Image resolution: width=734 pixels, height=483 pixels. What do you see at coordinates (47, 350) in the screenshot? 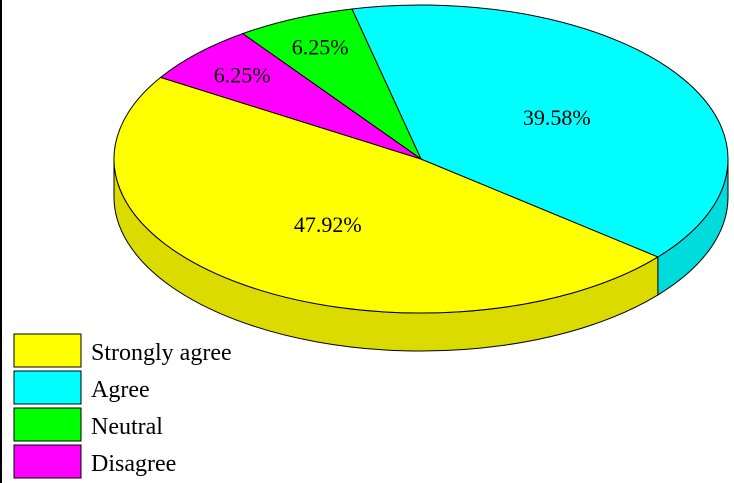
I see `legend-swatch-strongly-agree` at bounding box center [47, 350].